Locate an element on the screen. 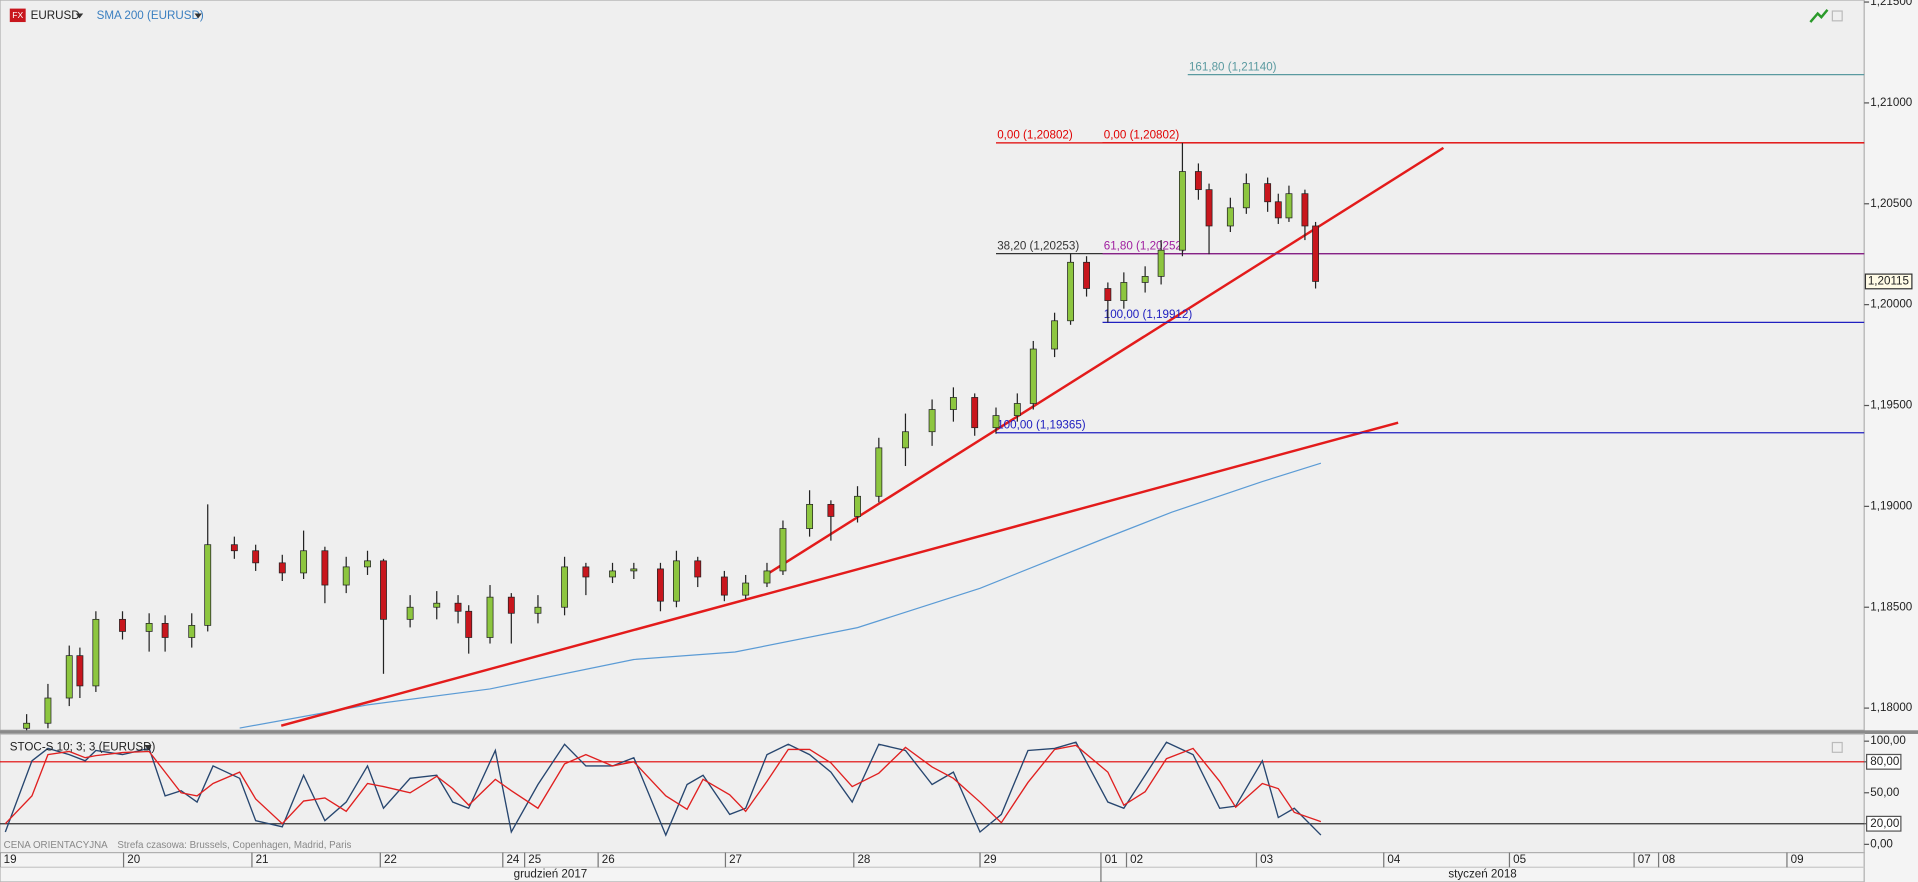  symbol-dropdown is located at coordinates (79, 16).